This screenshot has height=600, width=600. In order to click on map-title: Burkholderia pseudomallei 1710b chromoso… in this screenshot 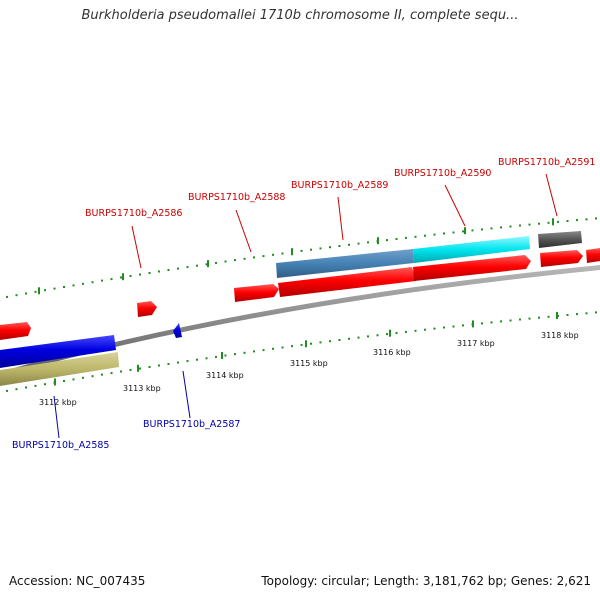, I will do `click(300, 15)`.